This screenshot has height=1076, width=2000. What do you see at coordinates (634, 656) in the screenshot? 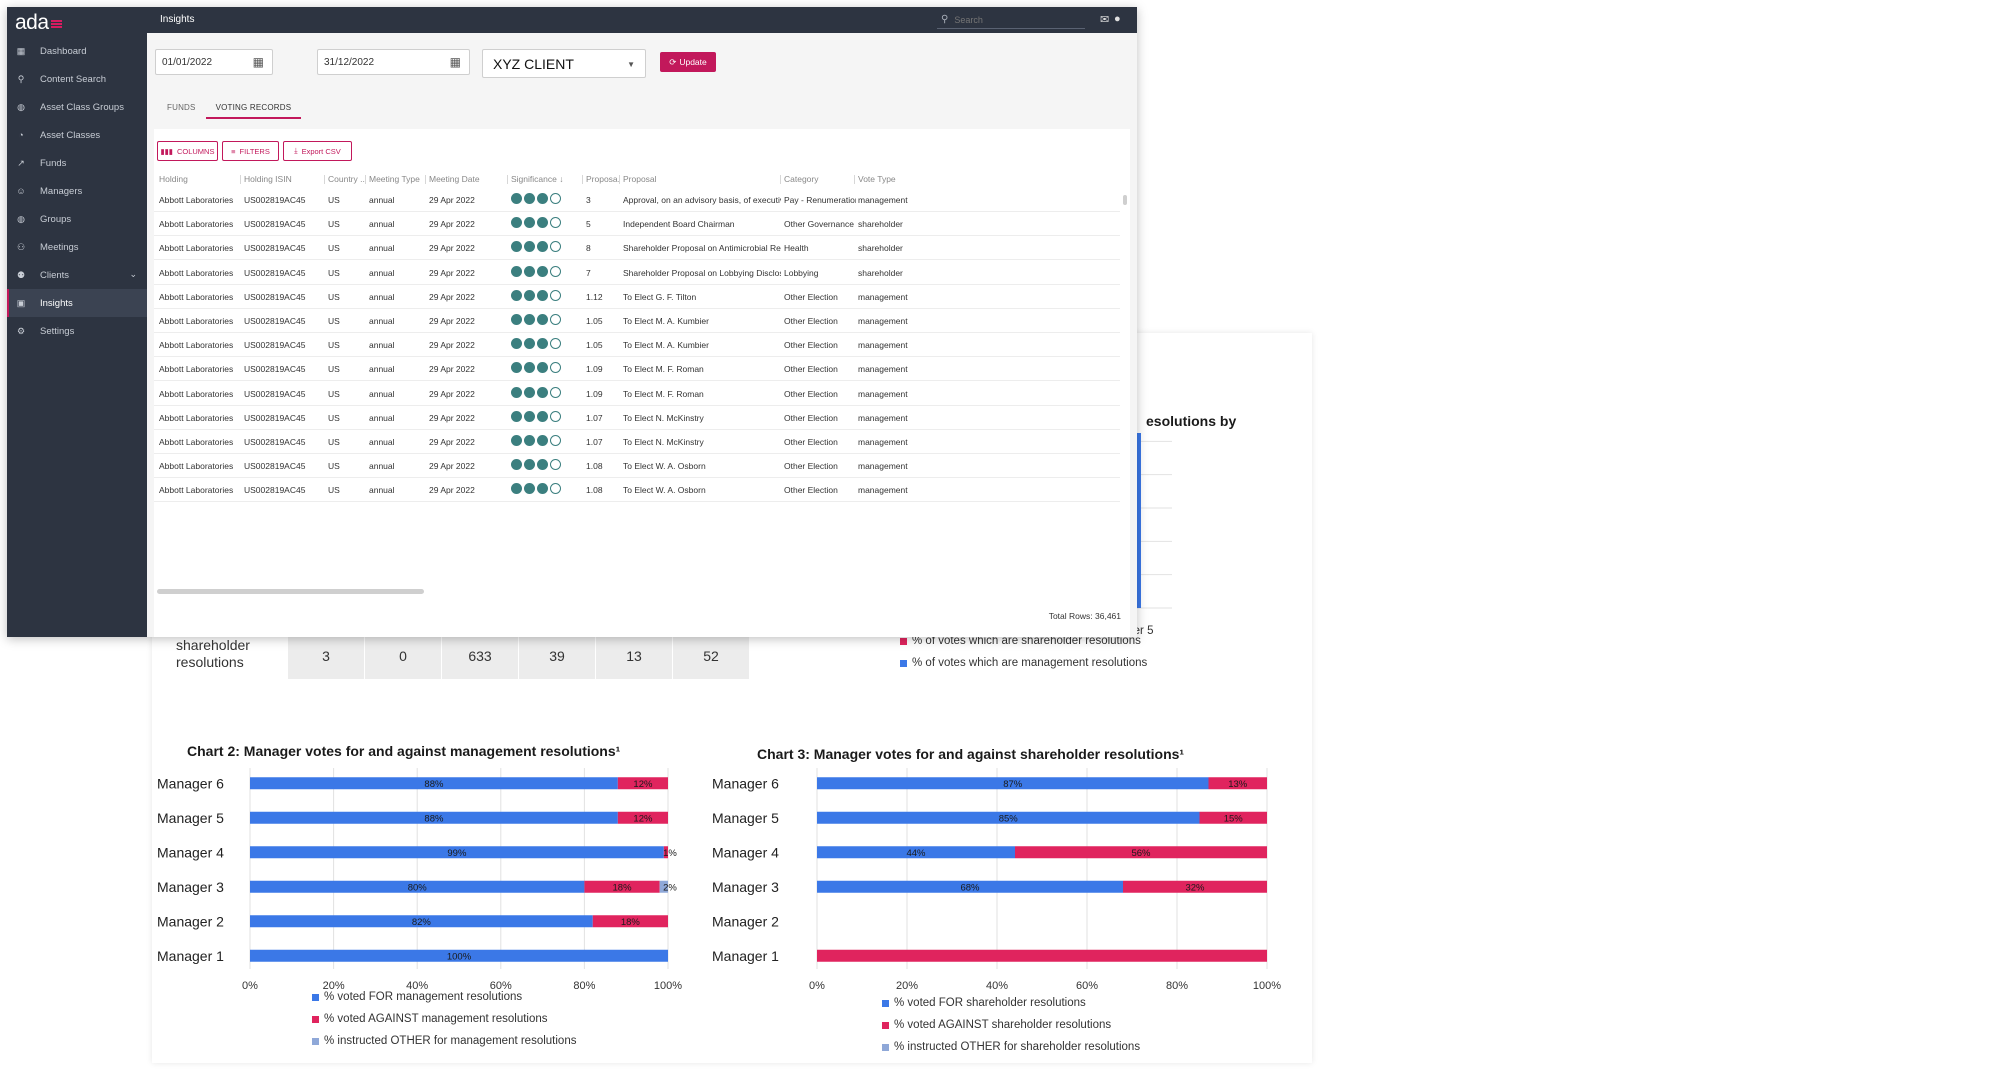
I see `summary-cell: 13` at bounding box center [634, 656].